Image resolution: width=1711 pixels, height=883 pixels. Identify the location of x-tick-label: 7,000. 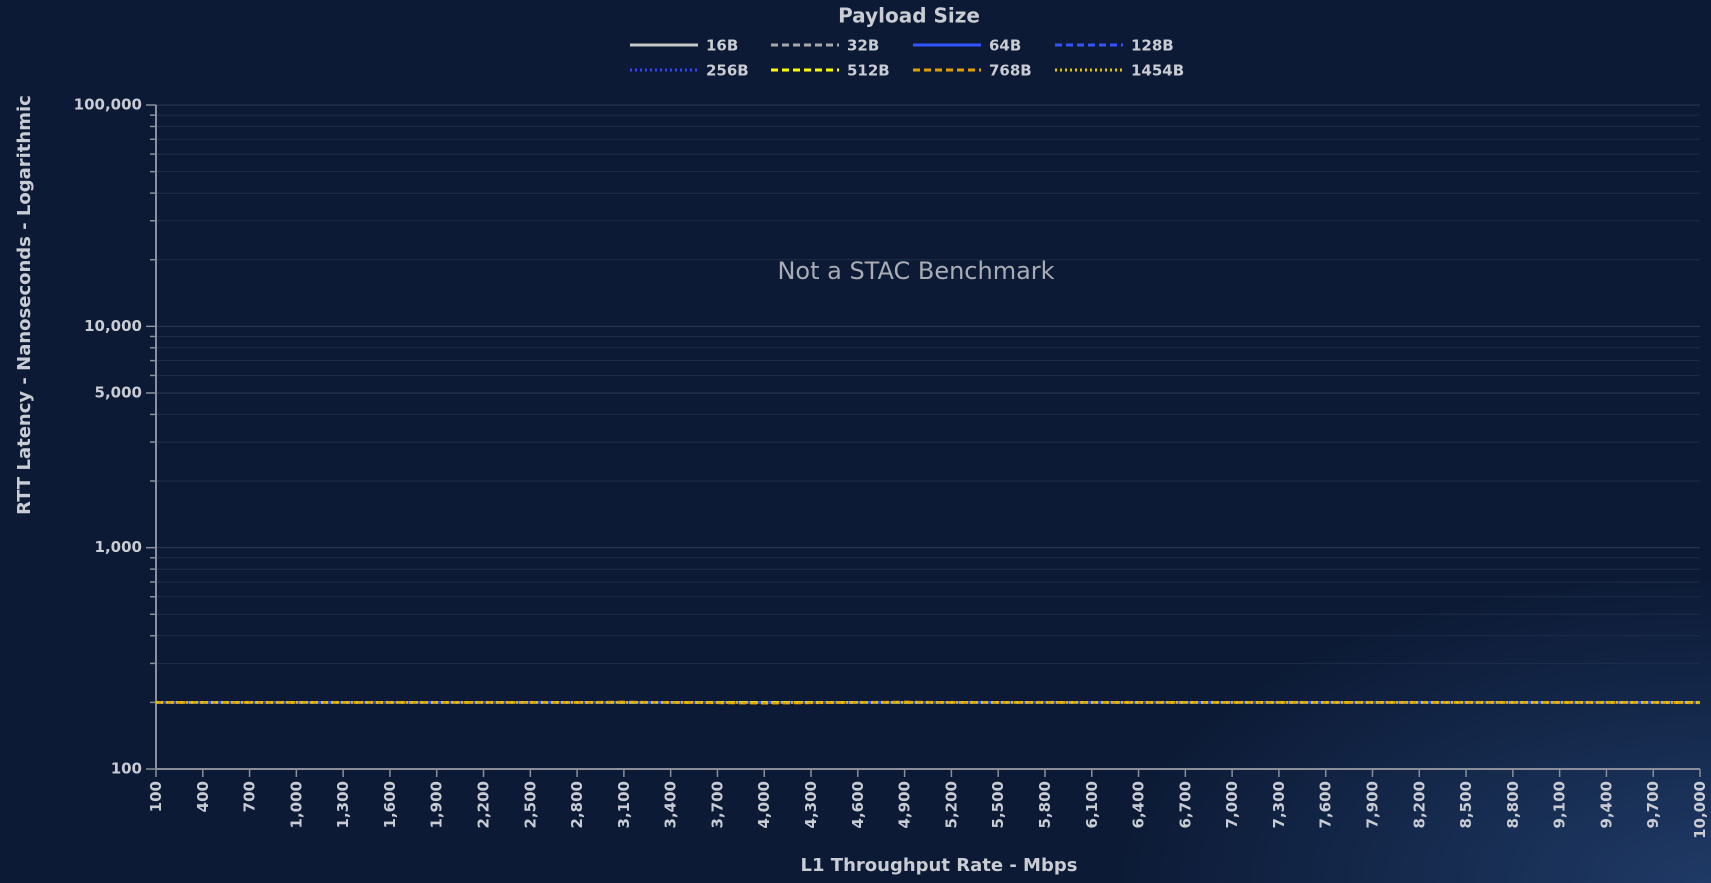
(1232, 804).